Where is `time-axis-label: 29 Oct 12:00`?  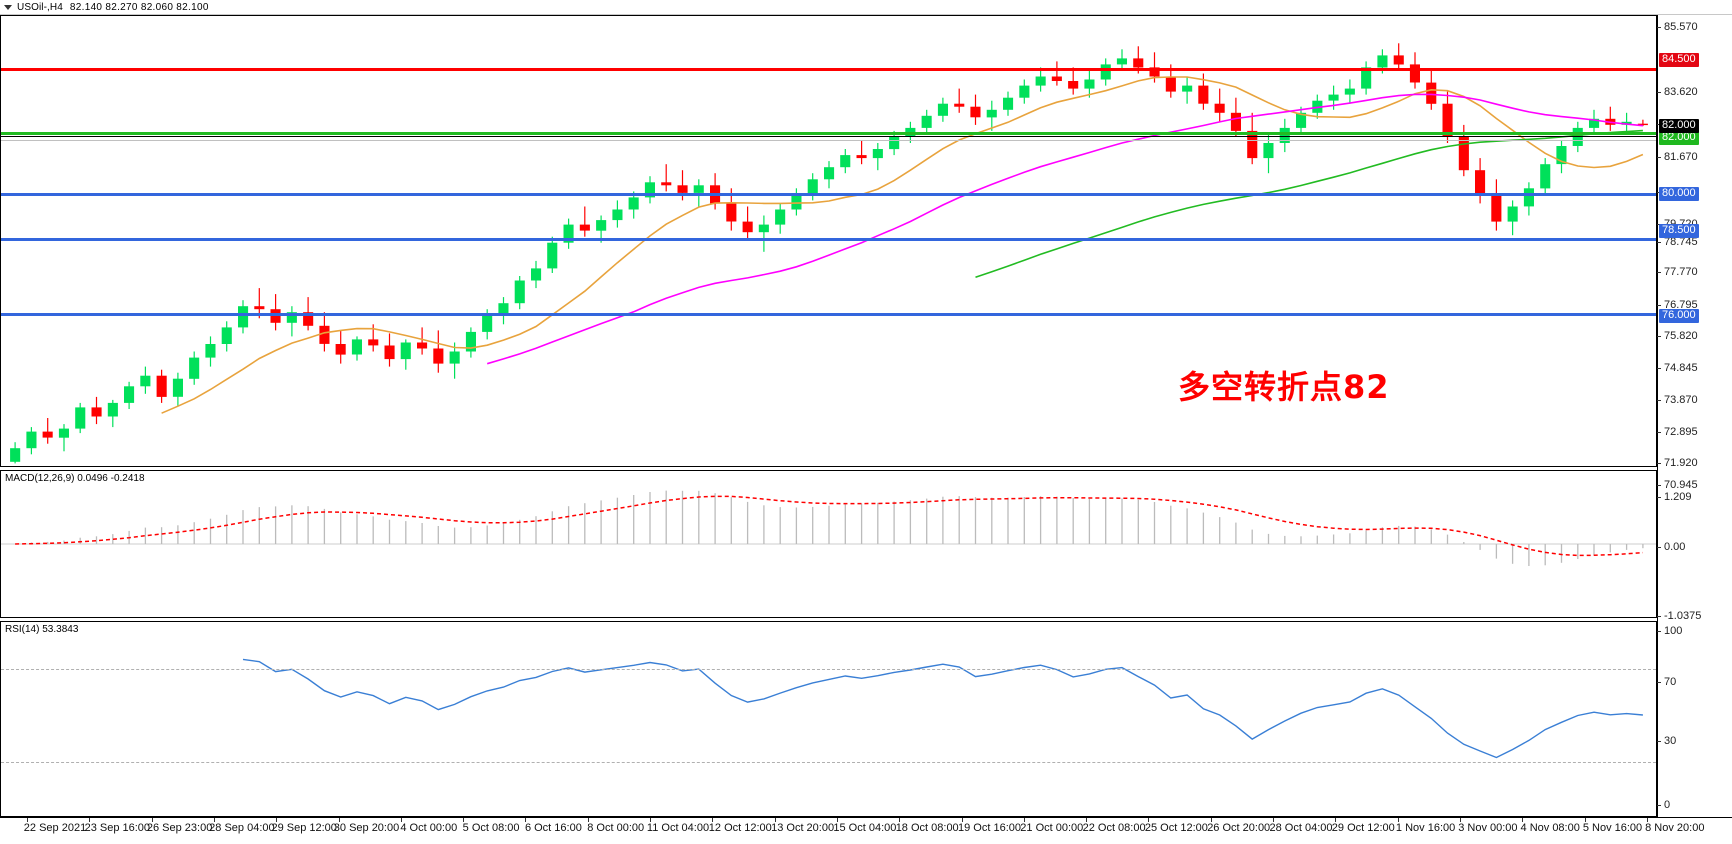 time-axis-label: 29 Oct 12:00 is located at coordinates (1363, 828).